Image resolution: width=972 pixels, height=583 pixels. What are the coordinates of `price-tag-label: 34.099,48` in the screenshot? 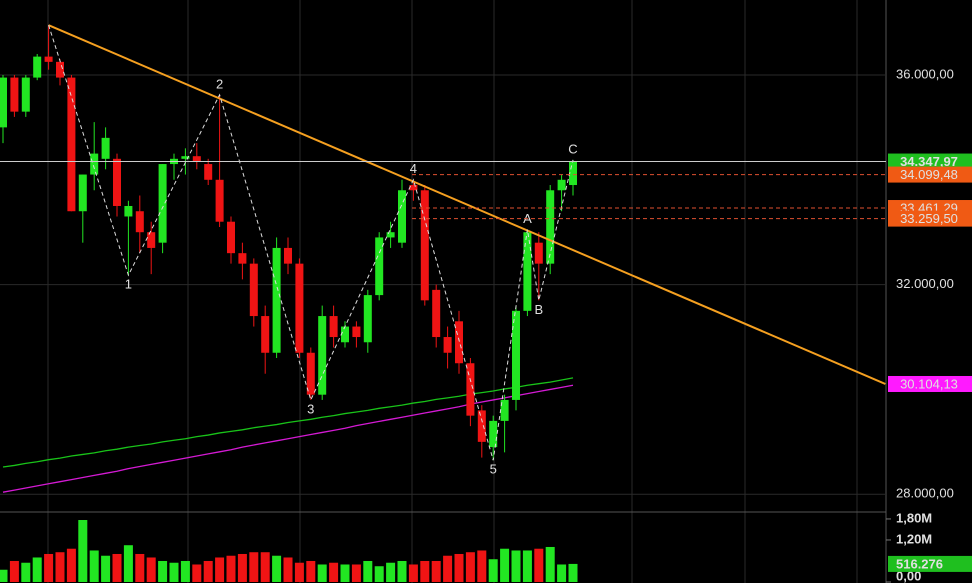 It's located at (929, 174).